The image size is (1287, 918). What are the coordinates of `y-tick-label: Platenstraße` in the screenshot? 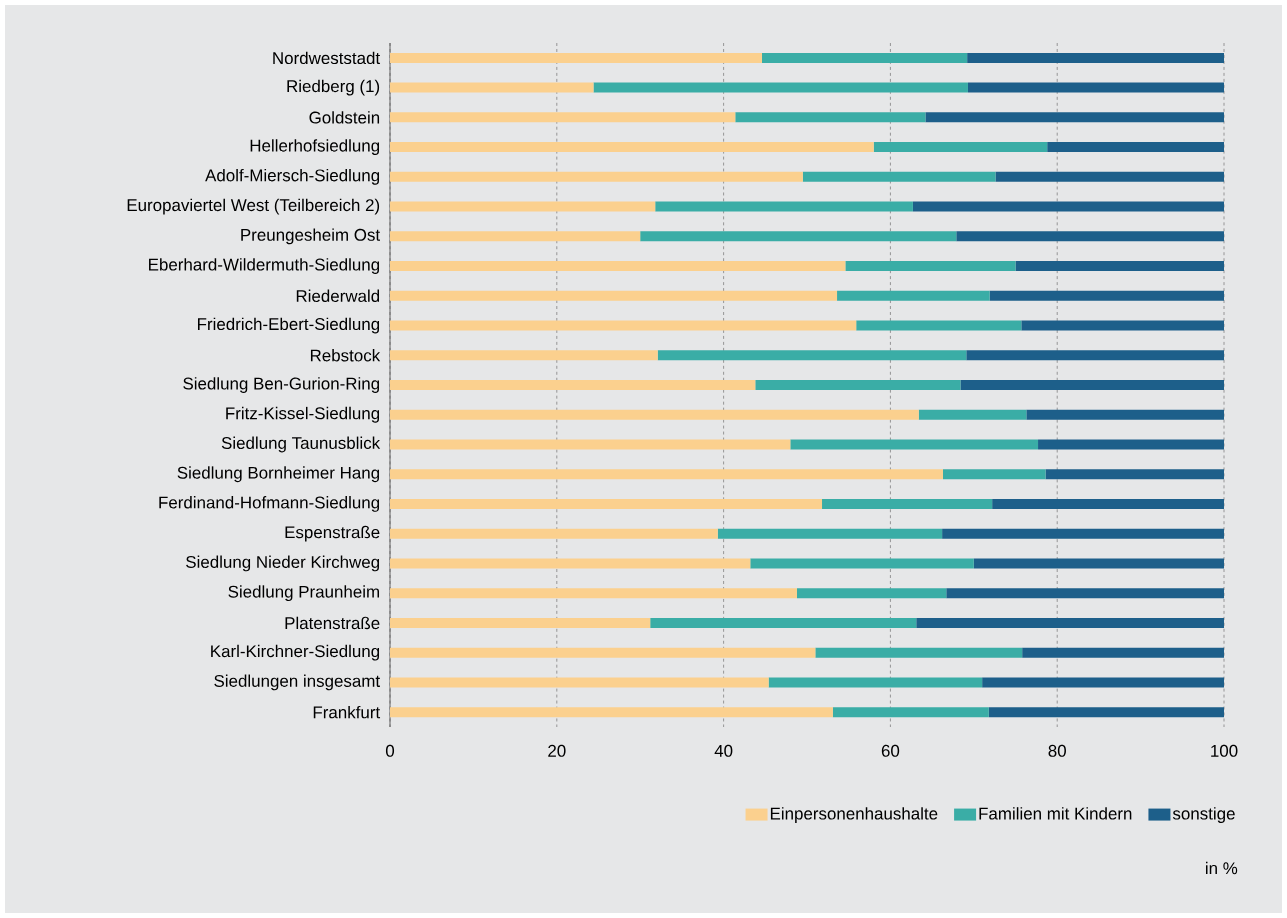 It's located at (332, 623).